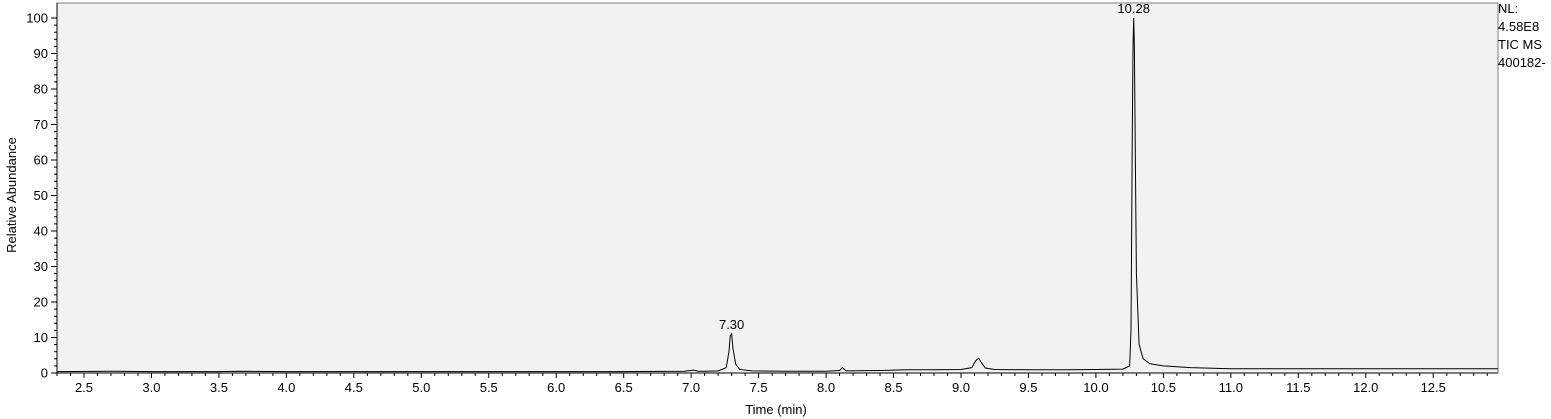 This screenshot has height=419, width=1551. What do you see at coordinates (1298, 387) in the screenshot?
I see `x-tick-label: 11.5` at bounding box center [1298, 387].